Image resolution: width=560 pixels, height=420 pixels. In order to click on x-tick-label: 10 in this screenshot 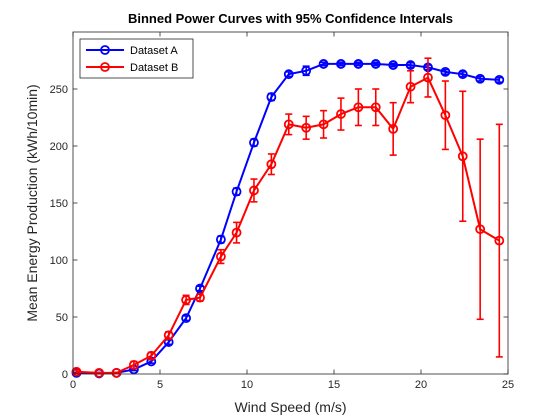, I will do `click(247, 385)`.